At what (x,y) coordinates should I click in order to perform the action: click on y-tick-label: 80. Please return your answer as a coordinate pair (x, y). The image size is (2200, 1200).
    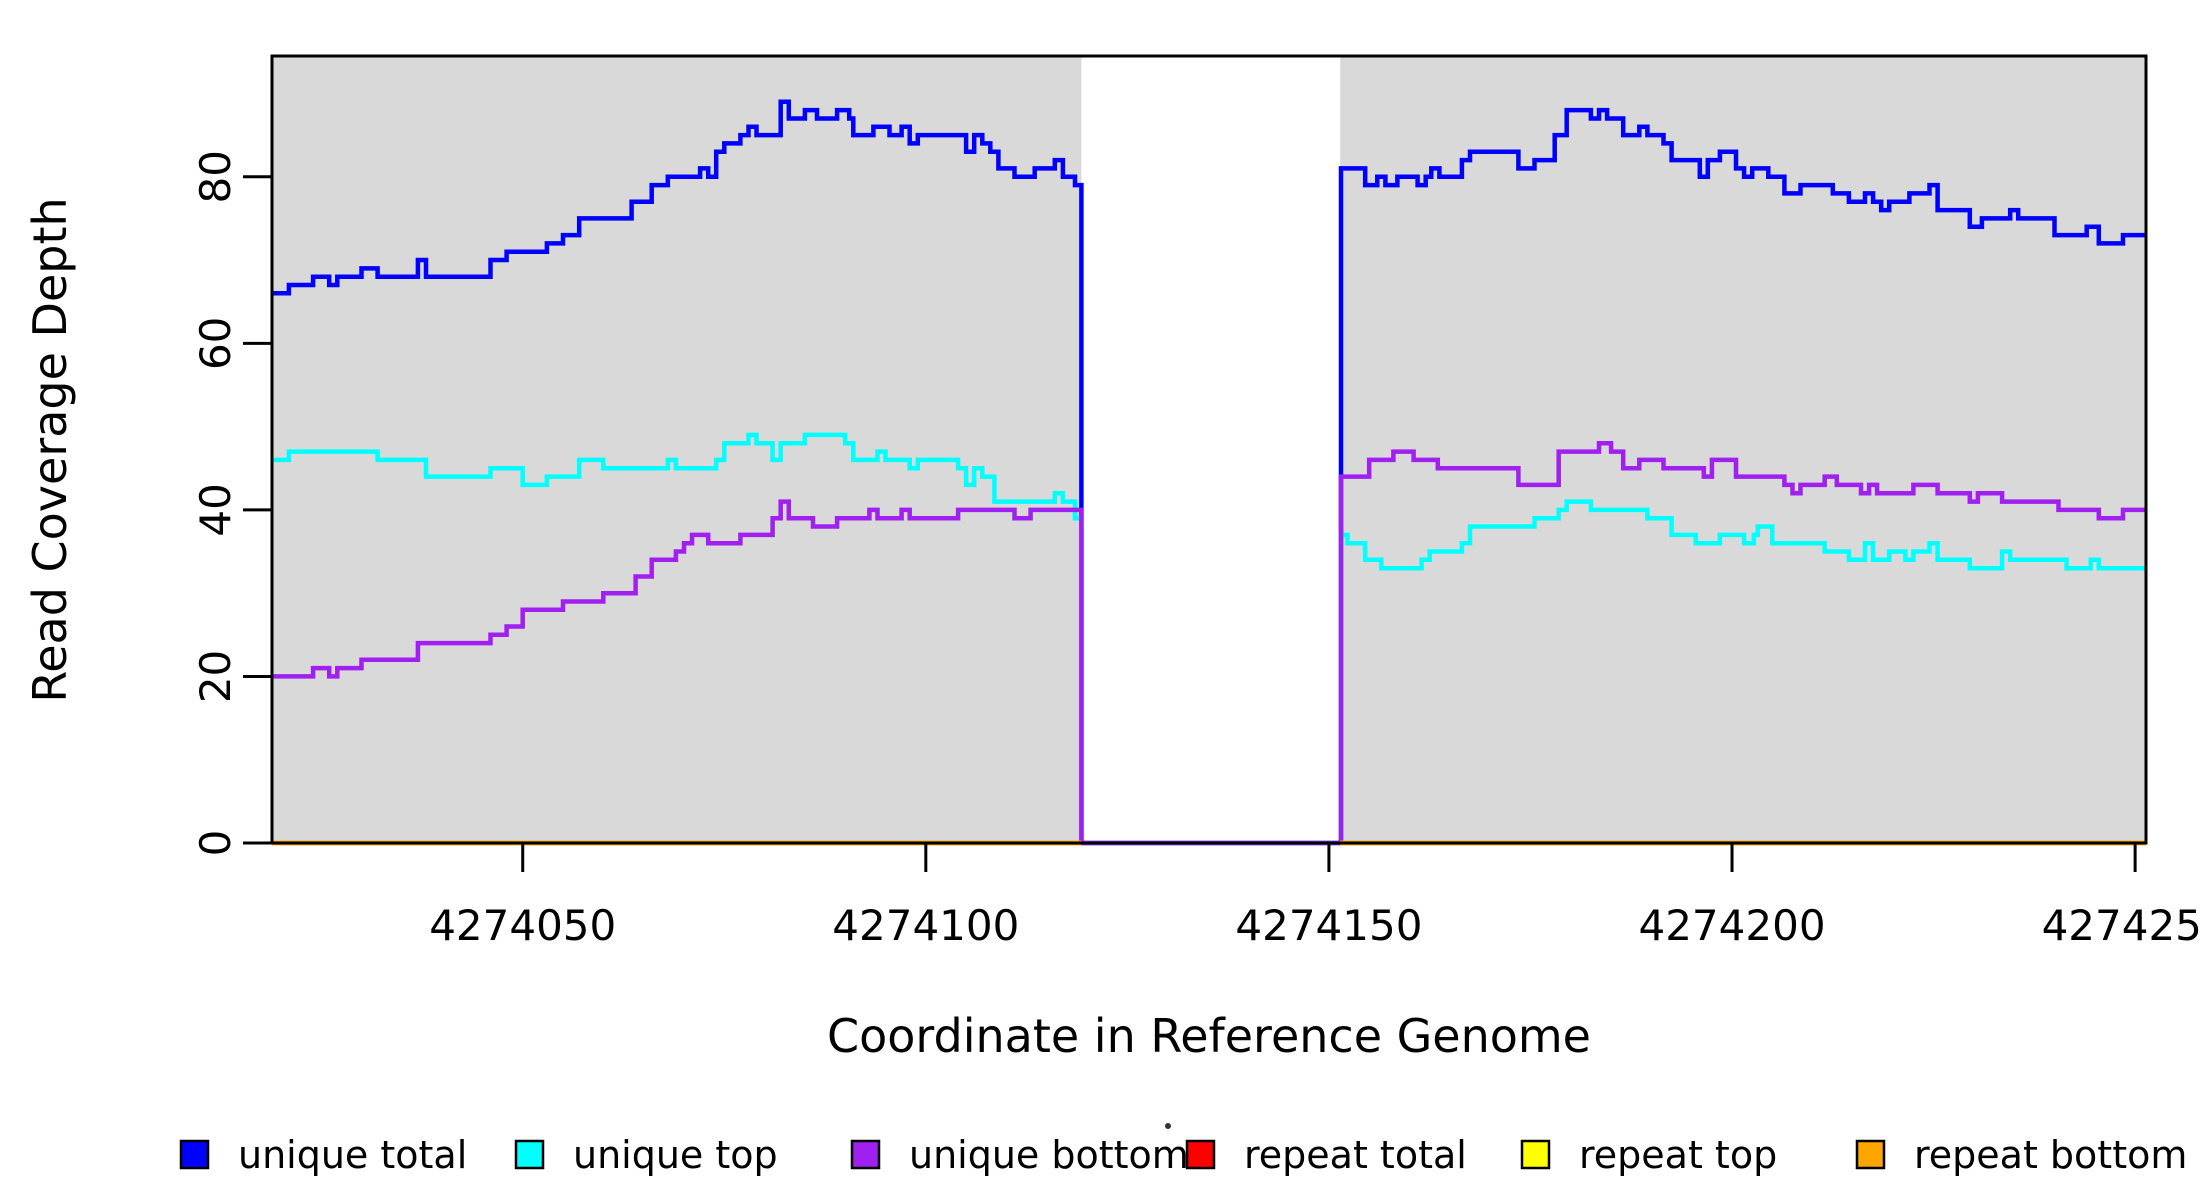
    Looking at the image, I should click on (215, 176).